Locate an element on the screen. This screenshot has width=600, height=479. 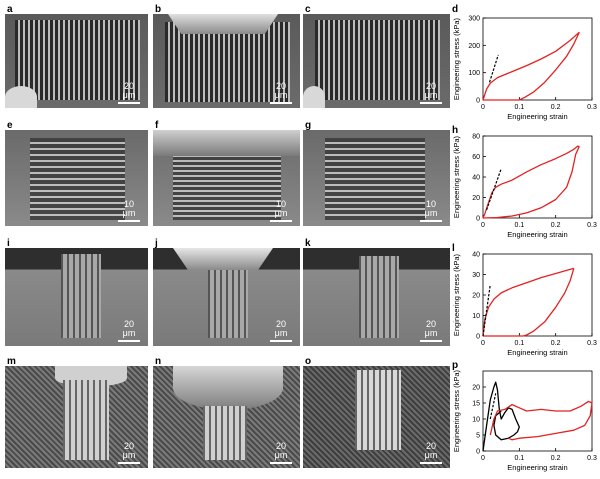
y-tick-label: 10 is located at coordinates (476, 316).